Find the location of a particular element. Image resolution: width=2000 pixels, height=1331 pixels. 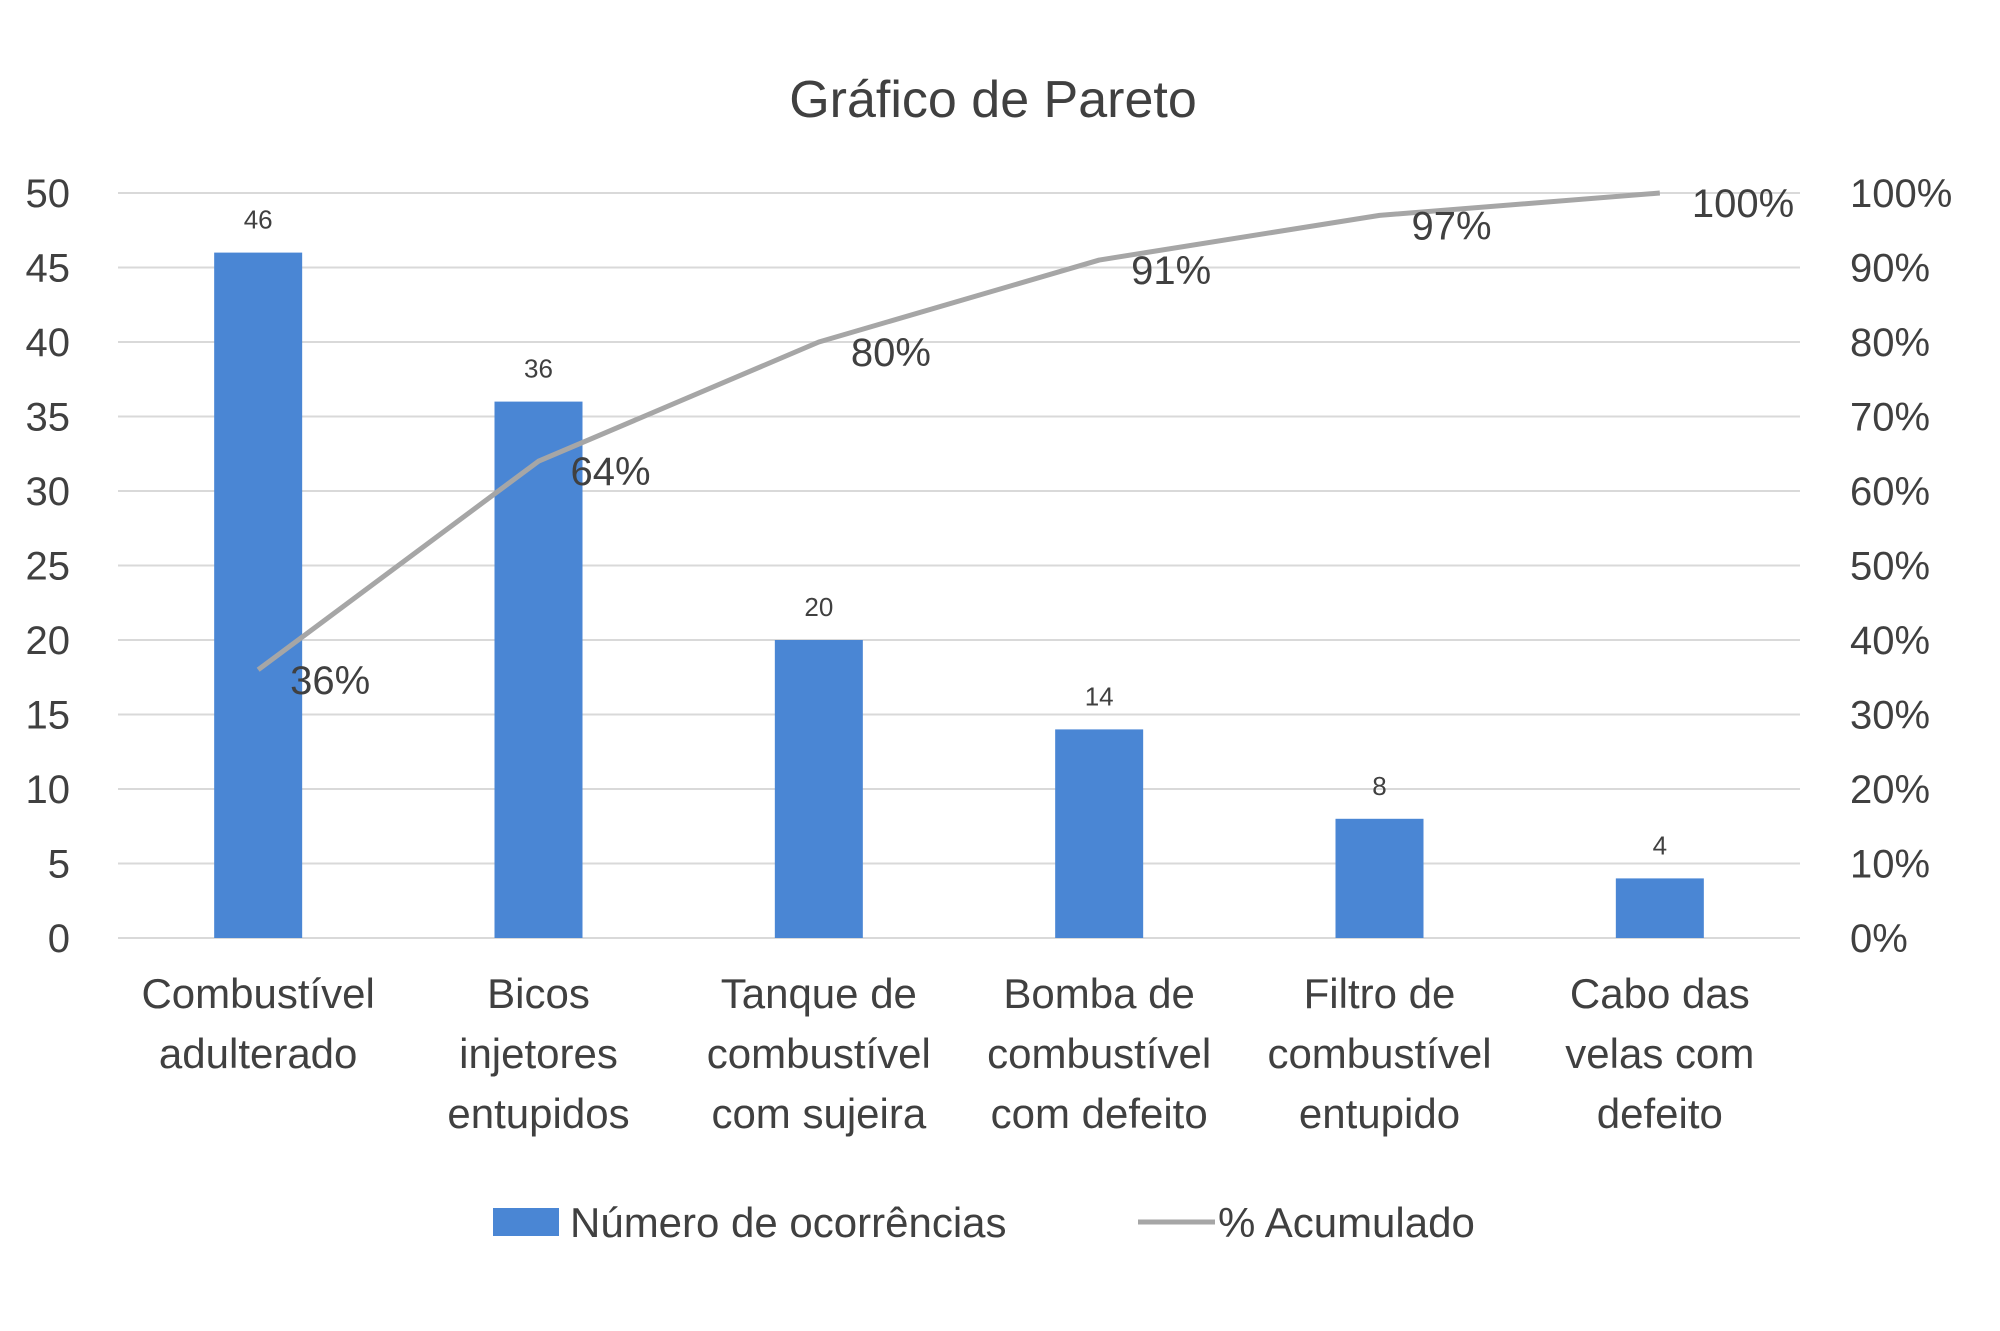

y-right-tick-label: 10% is located at coordinates (1890, 865).